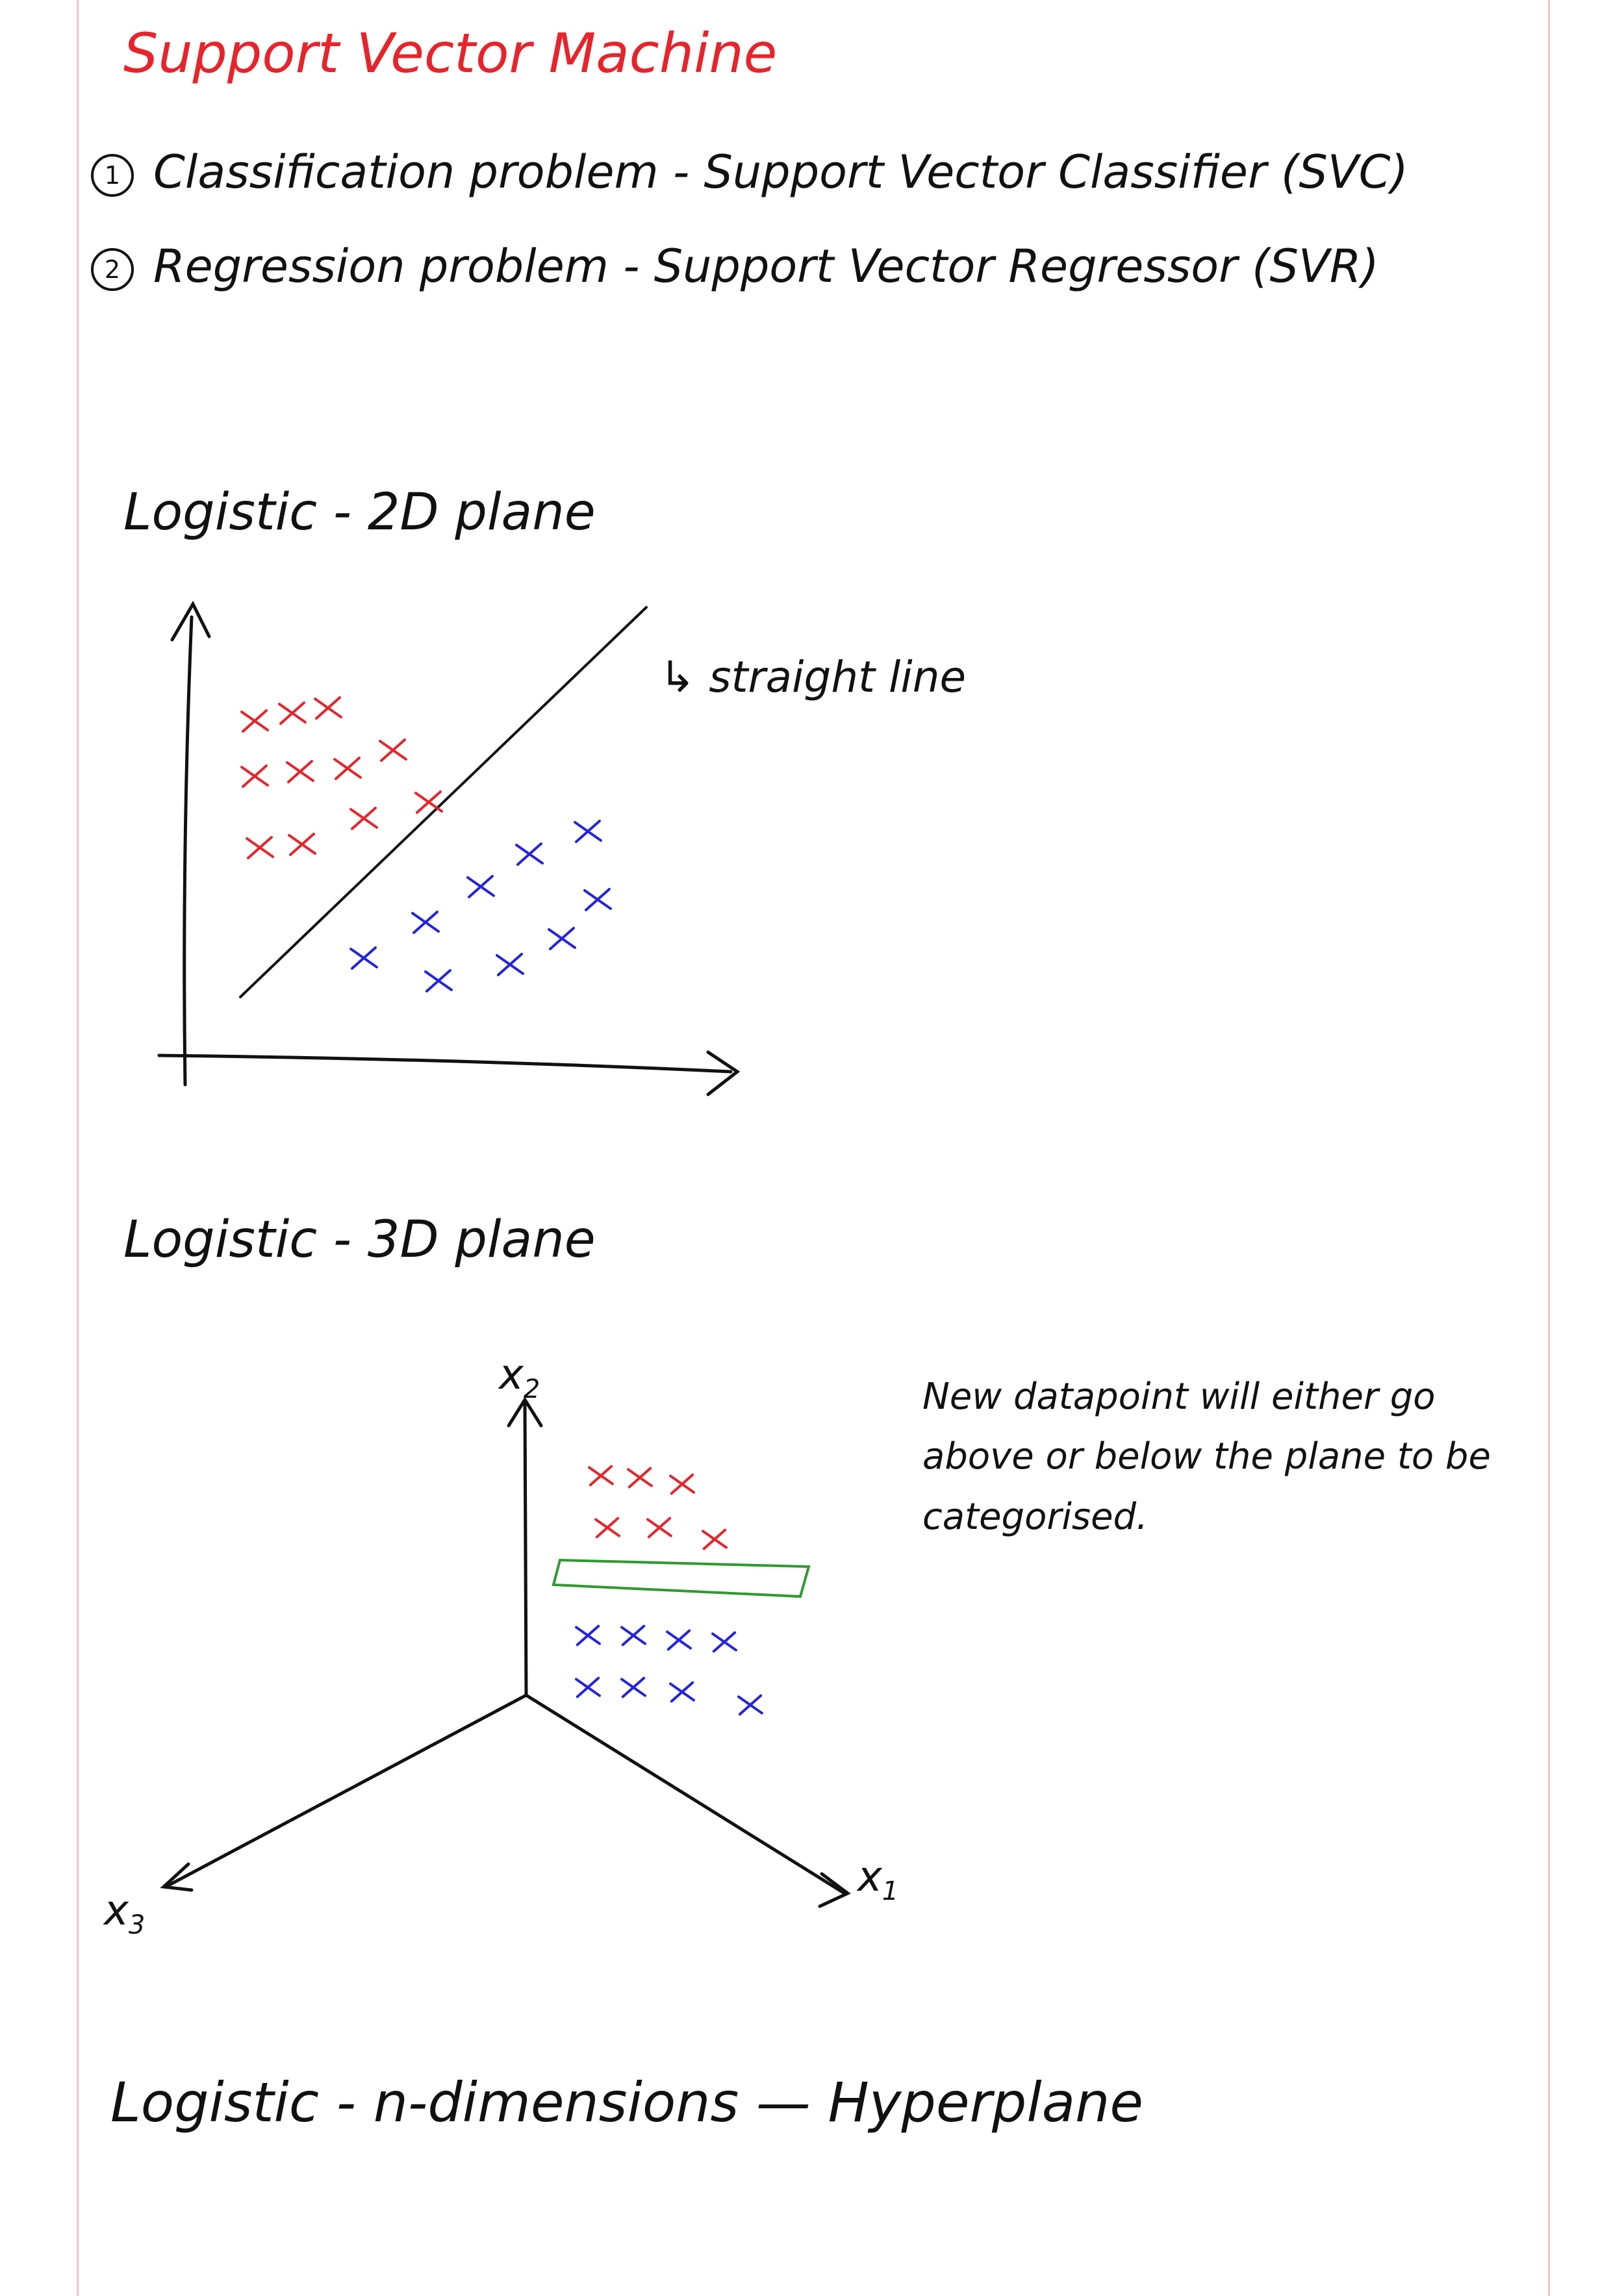 The image size is (1624, 2296). I want to click on arrow-left-icon, so click(177, 1877).